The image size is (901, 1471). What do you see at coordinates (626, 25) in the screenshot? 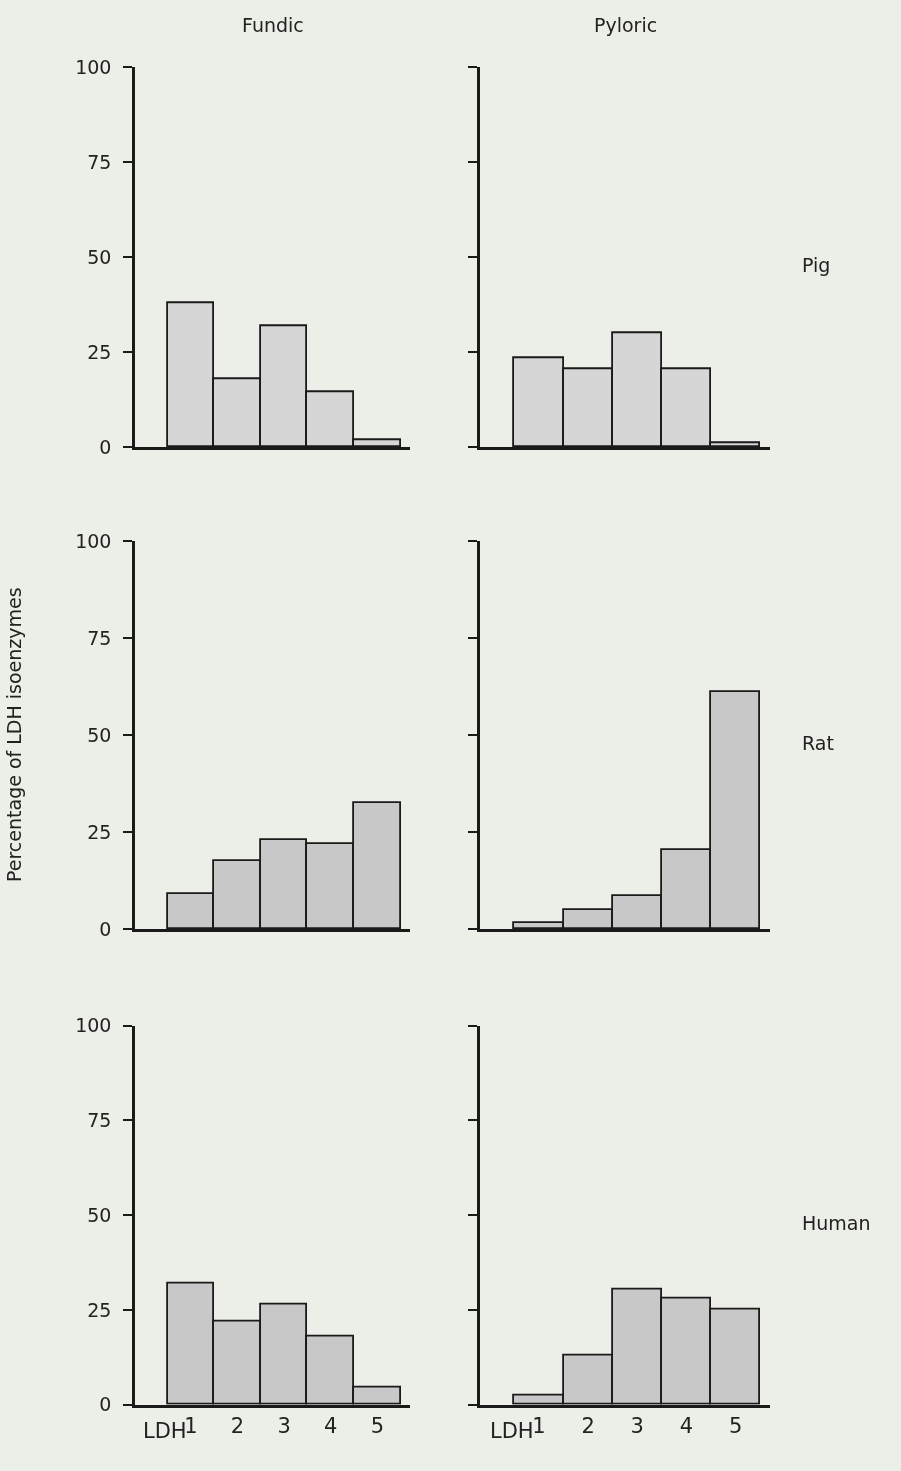
I see `chart-title: Pyloric` at bounding box center [626, 25].